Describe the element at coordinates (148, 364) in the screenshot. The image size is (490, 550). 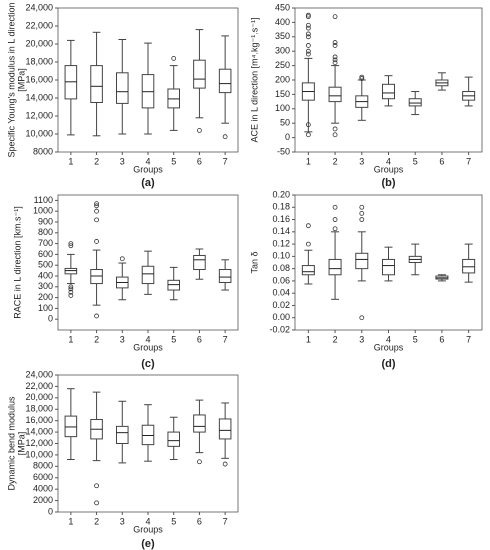
I see `panel-caption: (c)` at that location.